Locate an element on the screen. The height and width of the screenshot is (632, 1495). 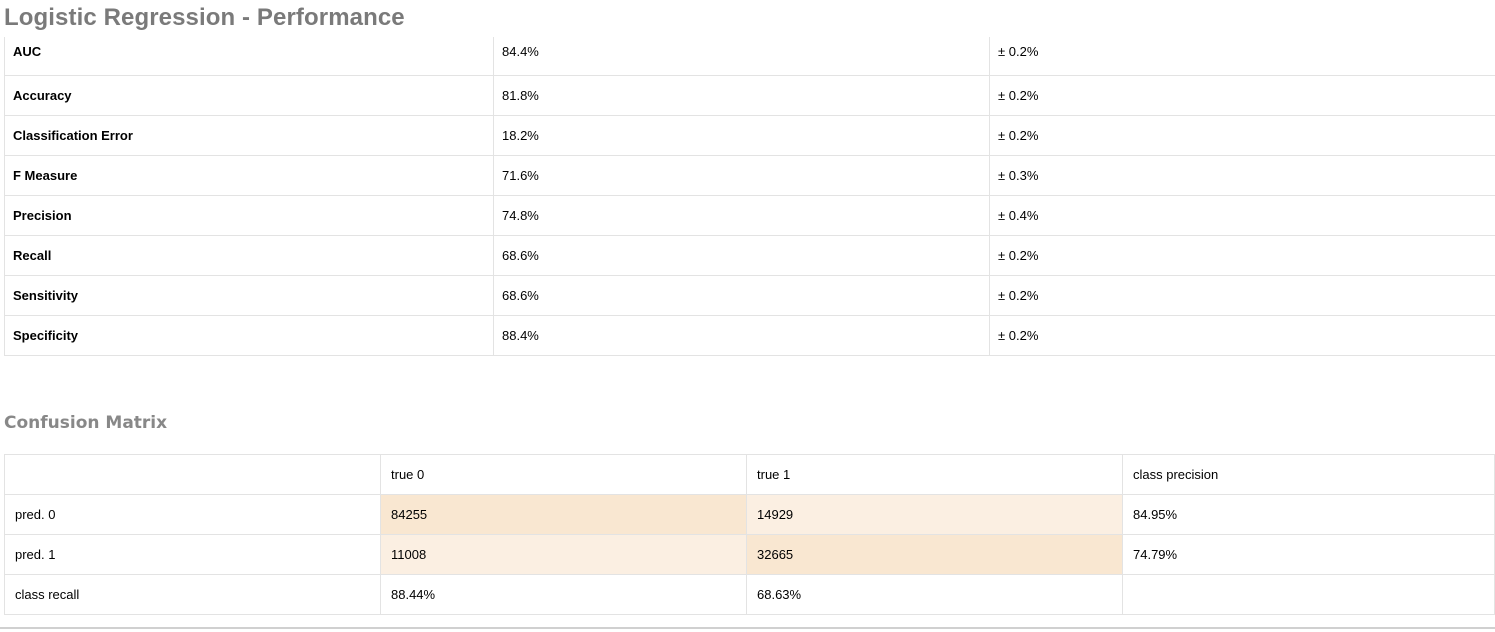
class-recall-cell: 88.44% is located at coordinates (563, 594).